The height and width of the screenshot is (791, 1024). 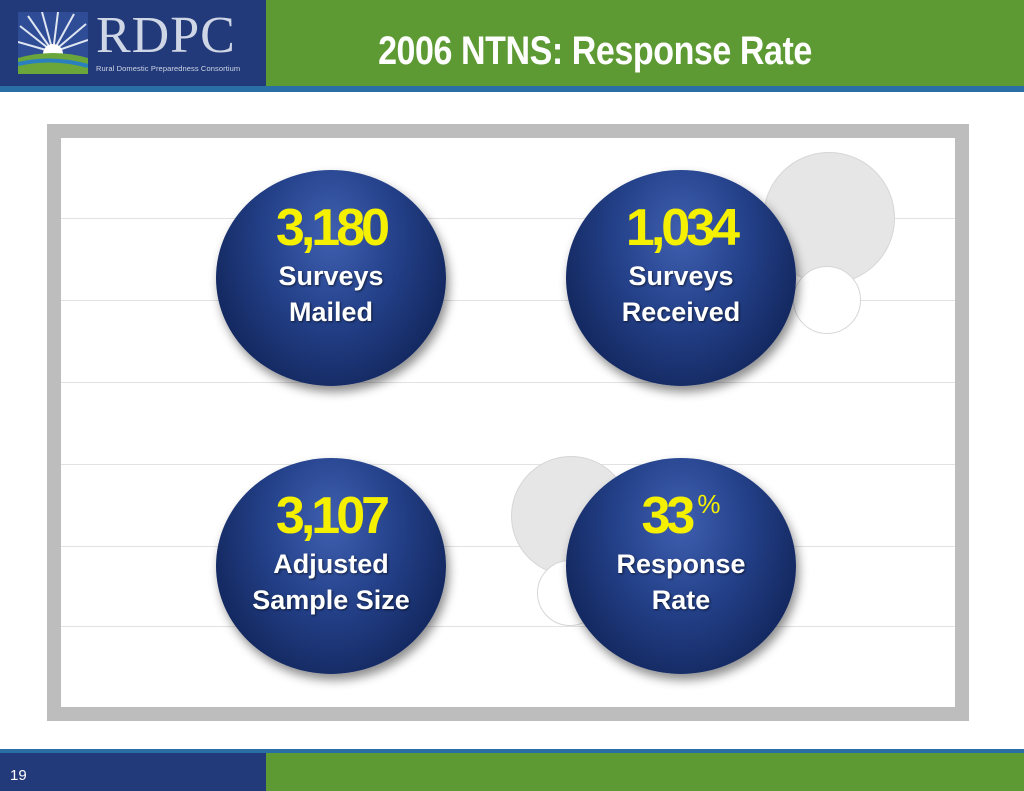 What do you see at coordinates (709, 504) in the screenshot?
I see `percent-sign: %` at bounding box center [709, 504].